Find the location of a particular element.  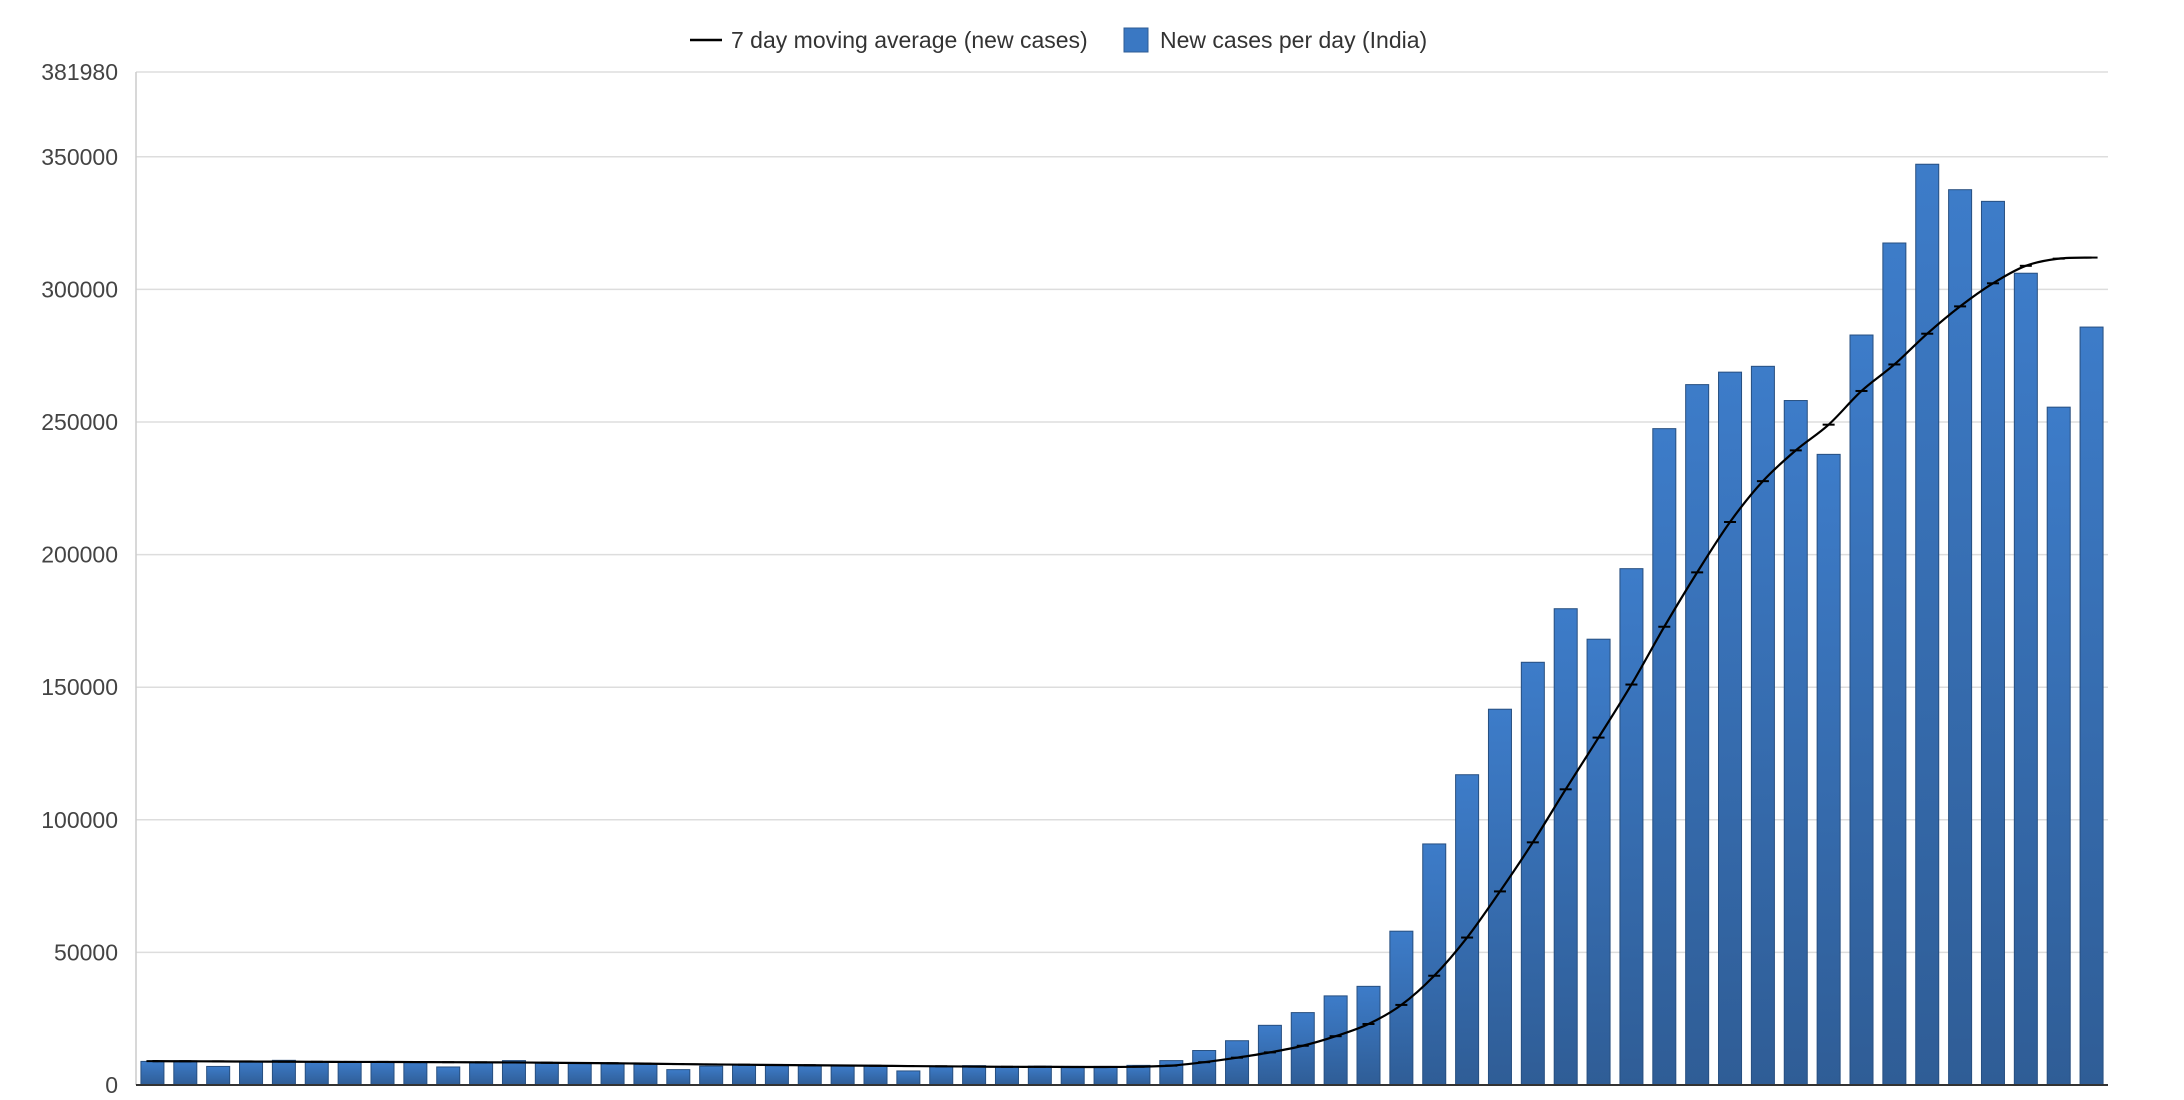

legend-item-moving-average: 7 day moving average (new cases) is located at coordinates (909, 40).